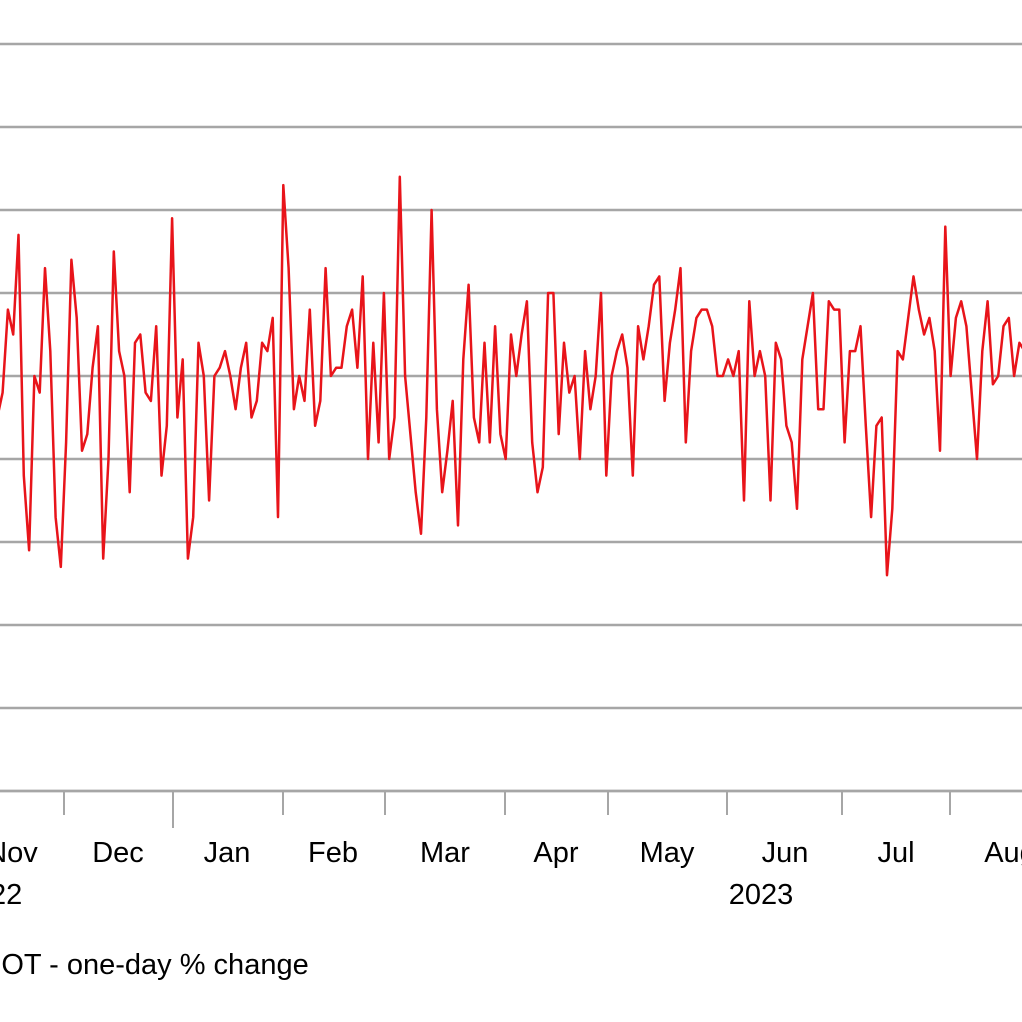  What do you see at coordinates (11, 895) in the screenshot?
I see `year-tick-label: 2022` at bounding box center [11, 895].